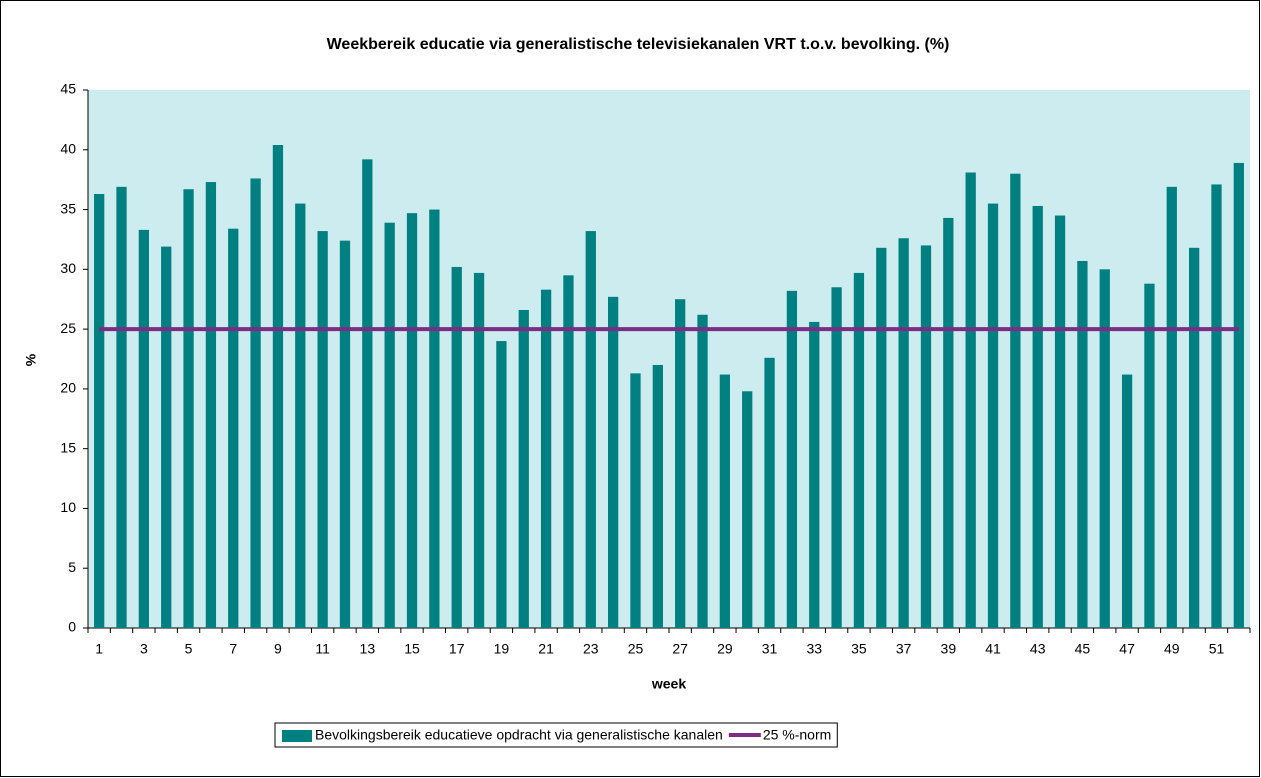  I want to click on x-tick-label: 35, so click(859, 649).